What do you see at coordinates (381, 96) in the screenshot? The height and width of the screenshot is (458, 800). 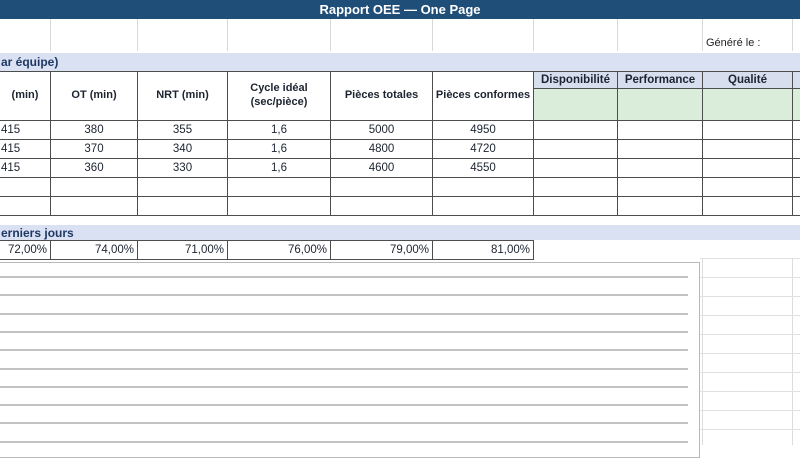 I see `col-header-pieces-totales: Pièces totales` at bounding box center [381, 96].